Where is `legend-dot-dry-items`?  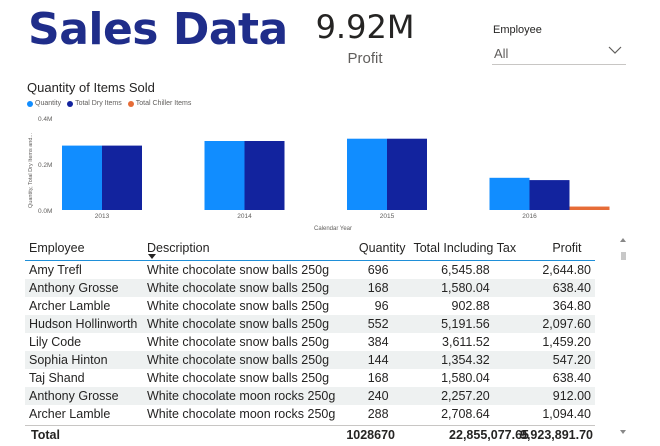 legend-dot-dry-items is located at coordinates (70, 103).